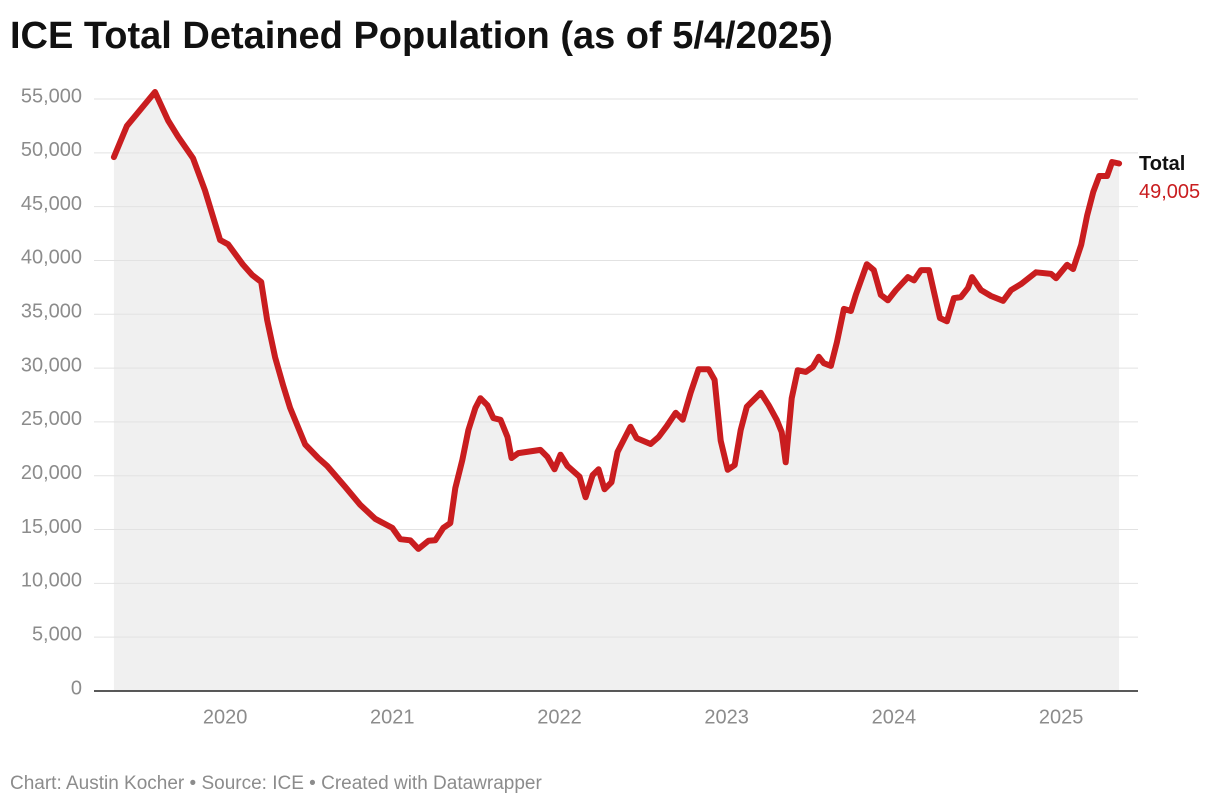 The image size is (1220, 808). Describe the element at coordinates (392, 717) in the screenshot. I see `x-tick-label: 2021` at that location.